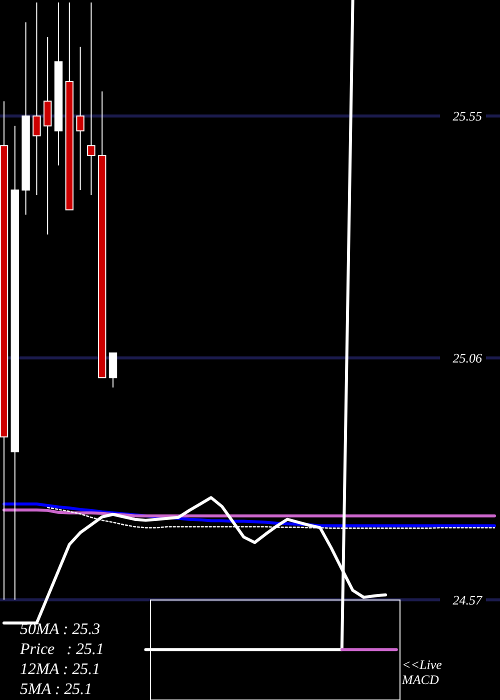 This screenshot has width=500, height=700. I want to click on annotation: Price : 25.1, so click(61, 649).